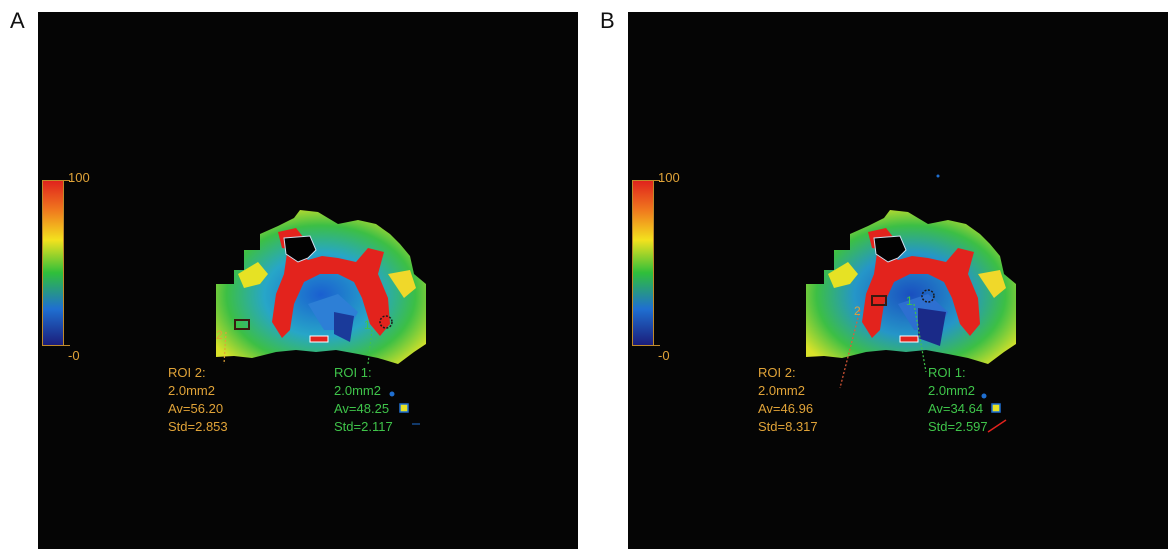 Image resolution: width=1168 pixels, height=549 pixels. Describe the element at coordinates (362, 408) in the screenshot. I see `roi1-av-a: Av=48.25` at that location.